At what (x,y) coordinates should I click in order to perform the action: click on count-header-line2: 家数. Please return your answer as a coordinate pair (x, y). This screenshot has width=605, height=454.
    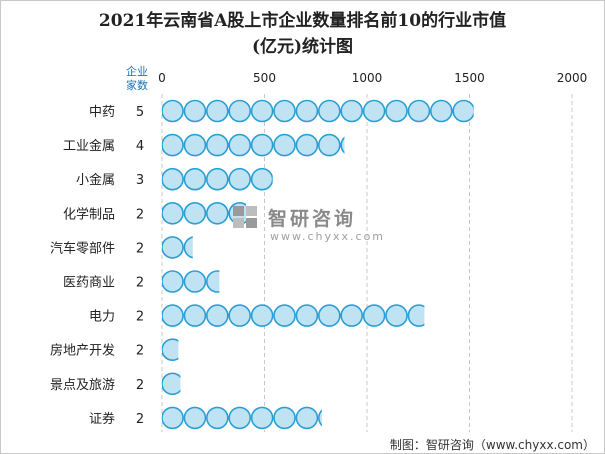
    Looking at the image, I should click on (137, 85).